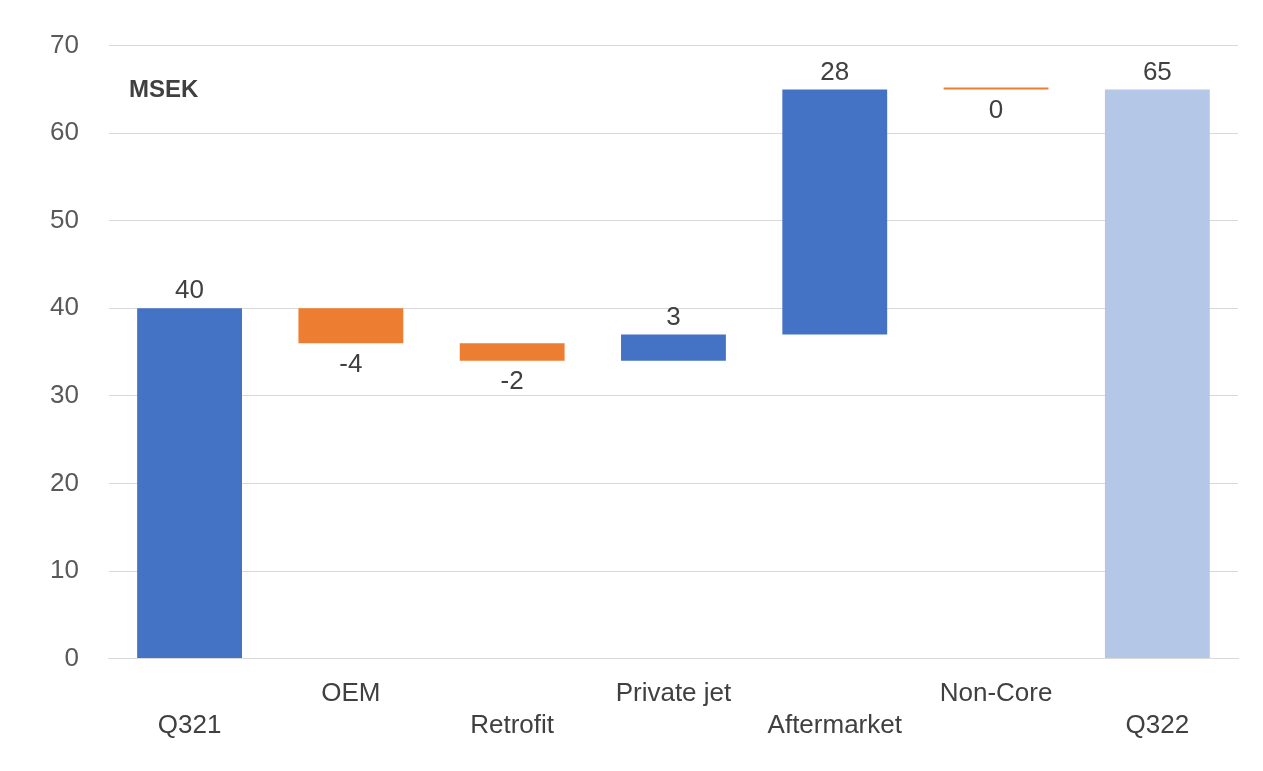  I want to click on x-tick-label: Private jet, so click(674, 692).